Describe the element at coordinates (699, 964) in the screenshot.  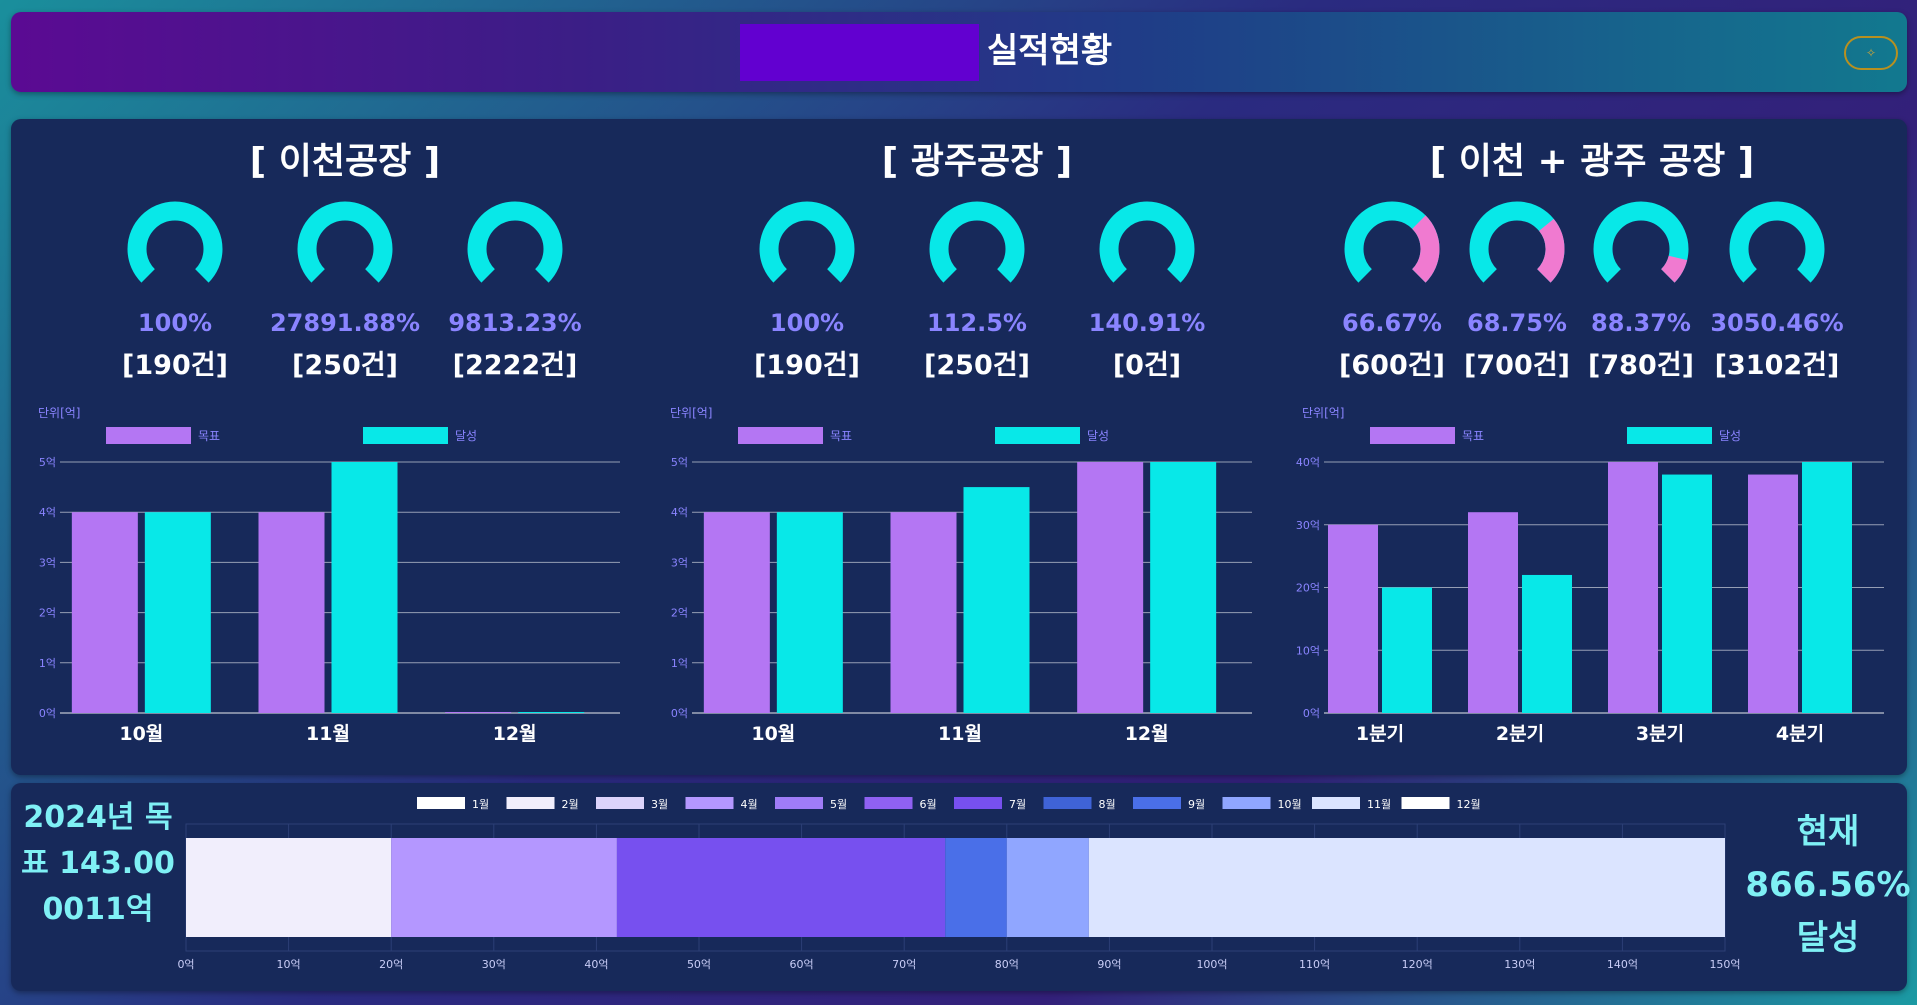
I see `x-tick-label: 50억` at that location.